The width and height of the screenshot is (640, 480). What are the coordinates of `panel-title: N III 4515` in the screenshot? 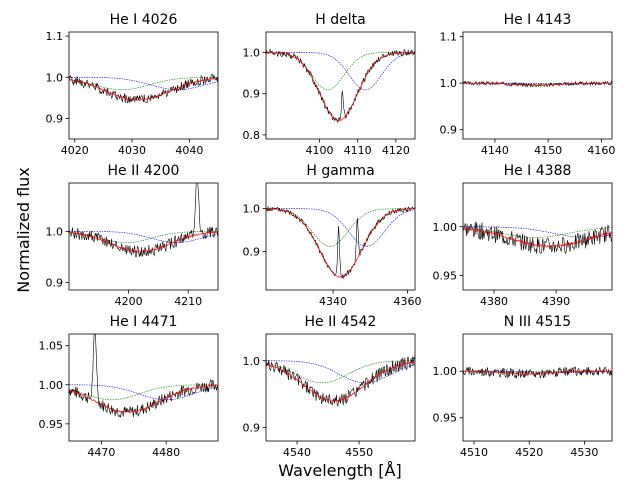 It's located at (537, 322).